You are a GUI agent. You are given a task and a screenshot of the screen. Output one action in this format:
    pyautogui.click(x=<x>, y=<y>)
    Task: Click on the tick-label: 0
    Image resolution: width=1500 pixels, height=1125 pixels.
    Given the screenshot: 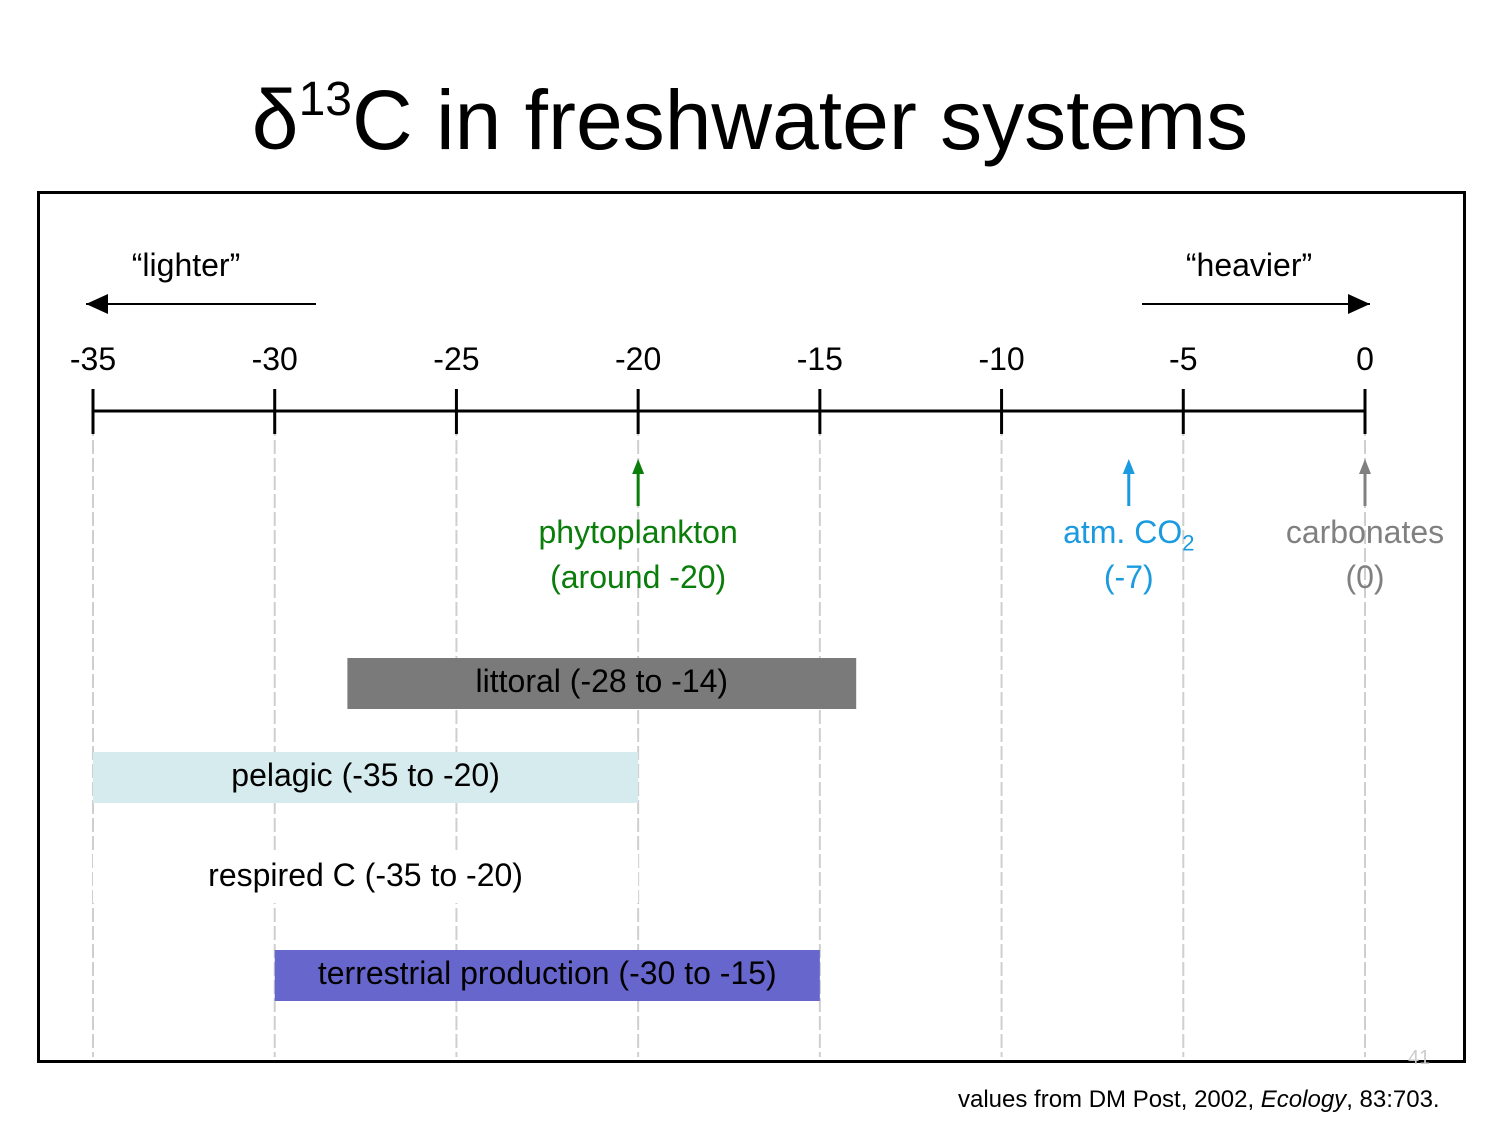 What is the action you would take?
    pyautogui.click(x=1365, y=359)
    